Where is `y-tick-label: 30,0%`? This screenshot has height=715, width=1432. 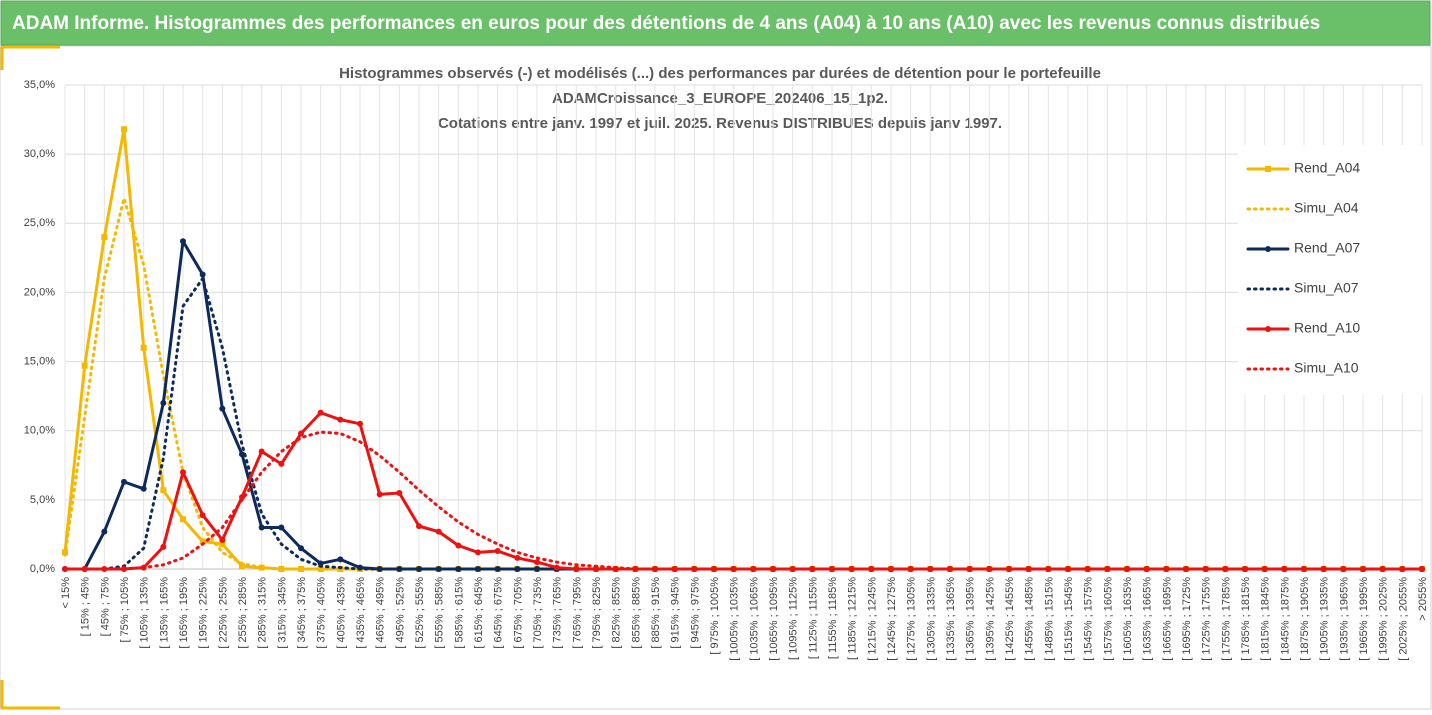 y-tick-label: 30,0% is located at coordinates (39, 154).